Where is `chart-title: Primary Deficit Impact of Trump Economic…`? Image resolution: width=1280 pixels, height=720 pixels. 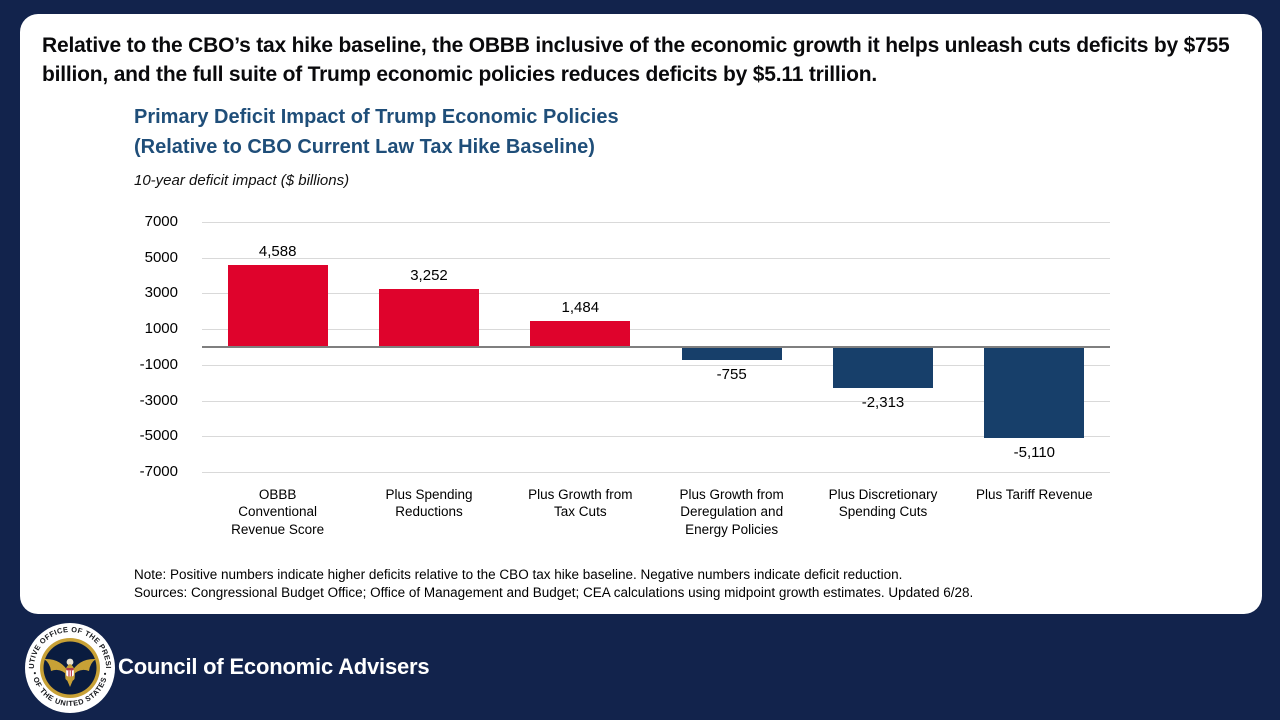 chart-title: Primary Deficit Impact of Trump Economic… is located at coordinates (376, 132).